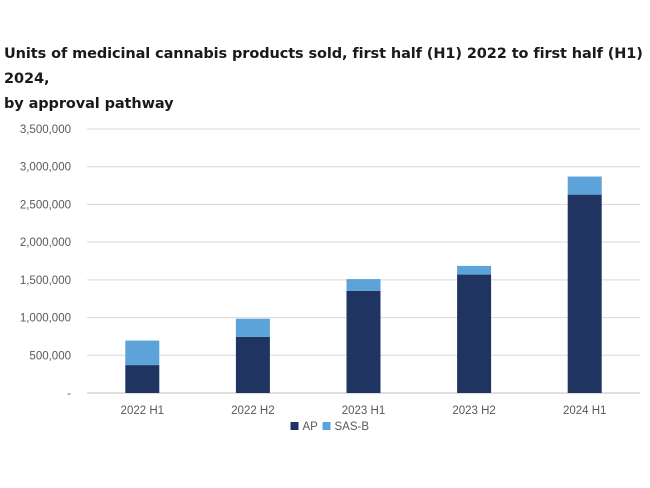 This screenshot has width=650, height=488. What do you see at coordinates (363, 411) in the screenshot?
I see `x-tick-label: 2023 H1` at bounding box center [363, 411].